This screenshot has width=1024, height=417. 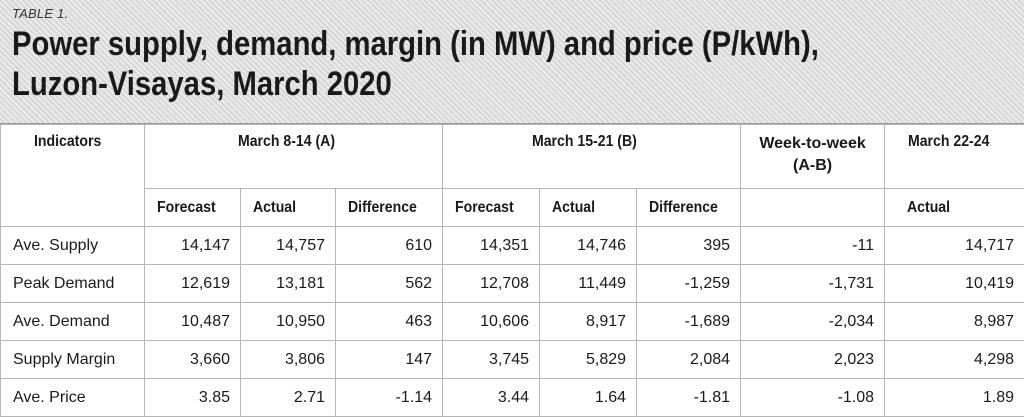 I want to click on cell-forecast-a: 3.85, so click(x=193, y=398).